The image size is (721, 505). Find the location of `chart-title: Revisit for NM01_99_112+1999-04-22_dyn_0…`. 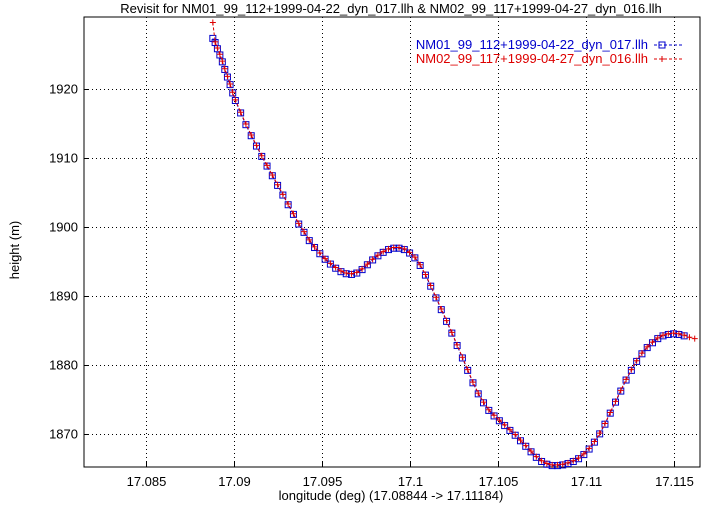

chart-title: Revisit for NM01_99_112+1999-04-22_dyn_0… is located at coordinates (391, 8).